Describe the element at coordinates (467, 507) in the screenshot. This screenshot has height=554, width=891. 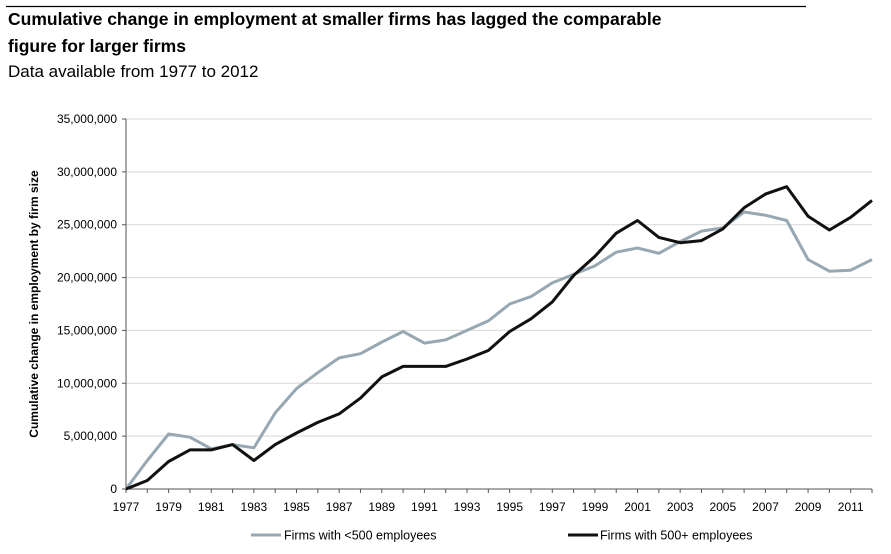
I see `x-tick-label: 1993` at that location.